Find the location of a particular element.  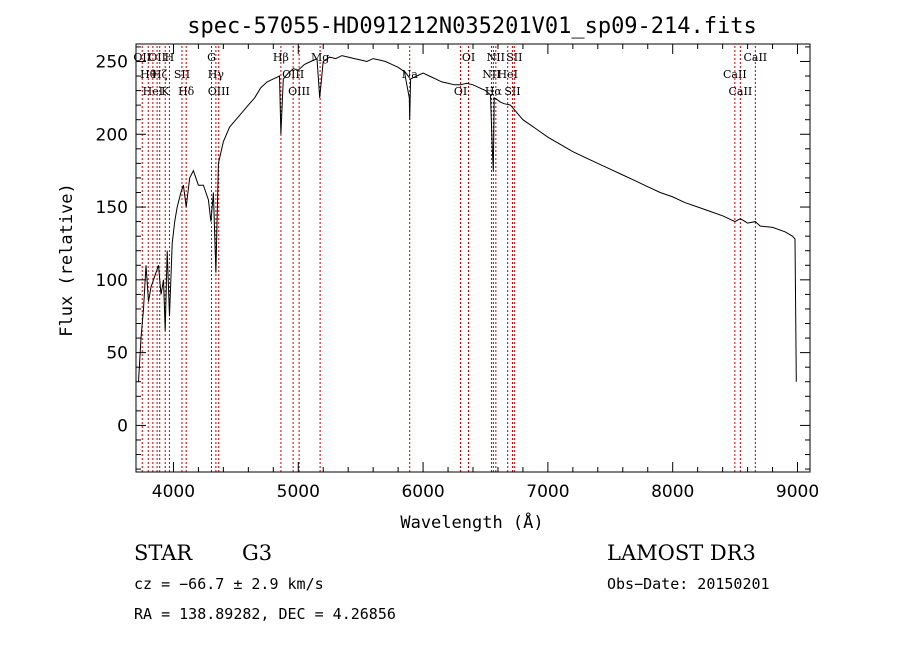

line-marker-label: Hα is located at coordinates (494, 91).